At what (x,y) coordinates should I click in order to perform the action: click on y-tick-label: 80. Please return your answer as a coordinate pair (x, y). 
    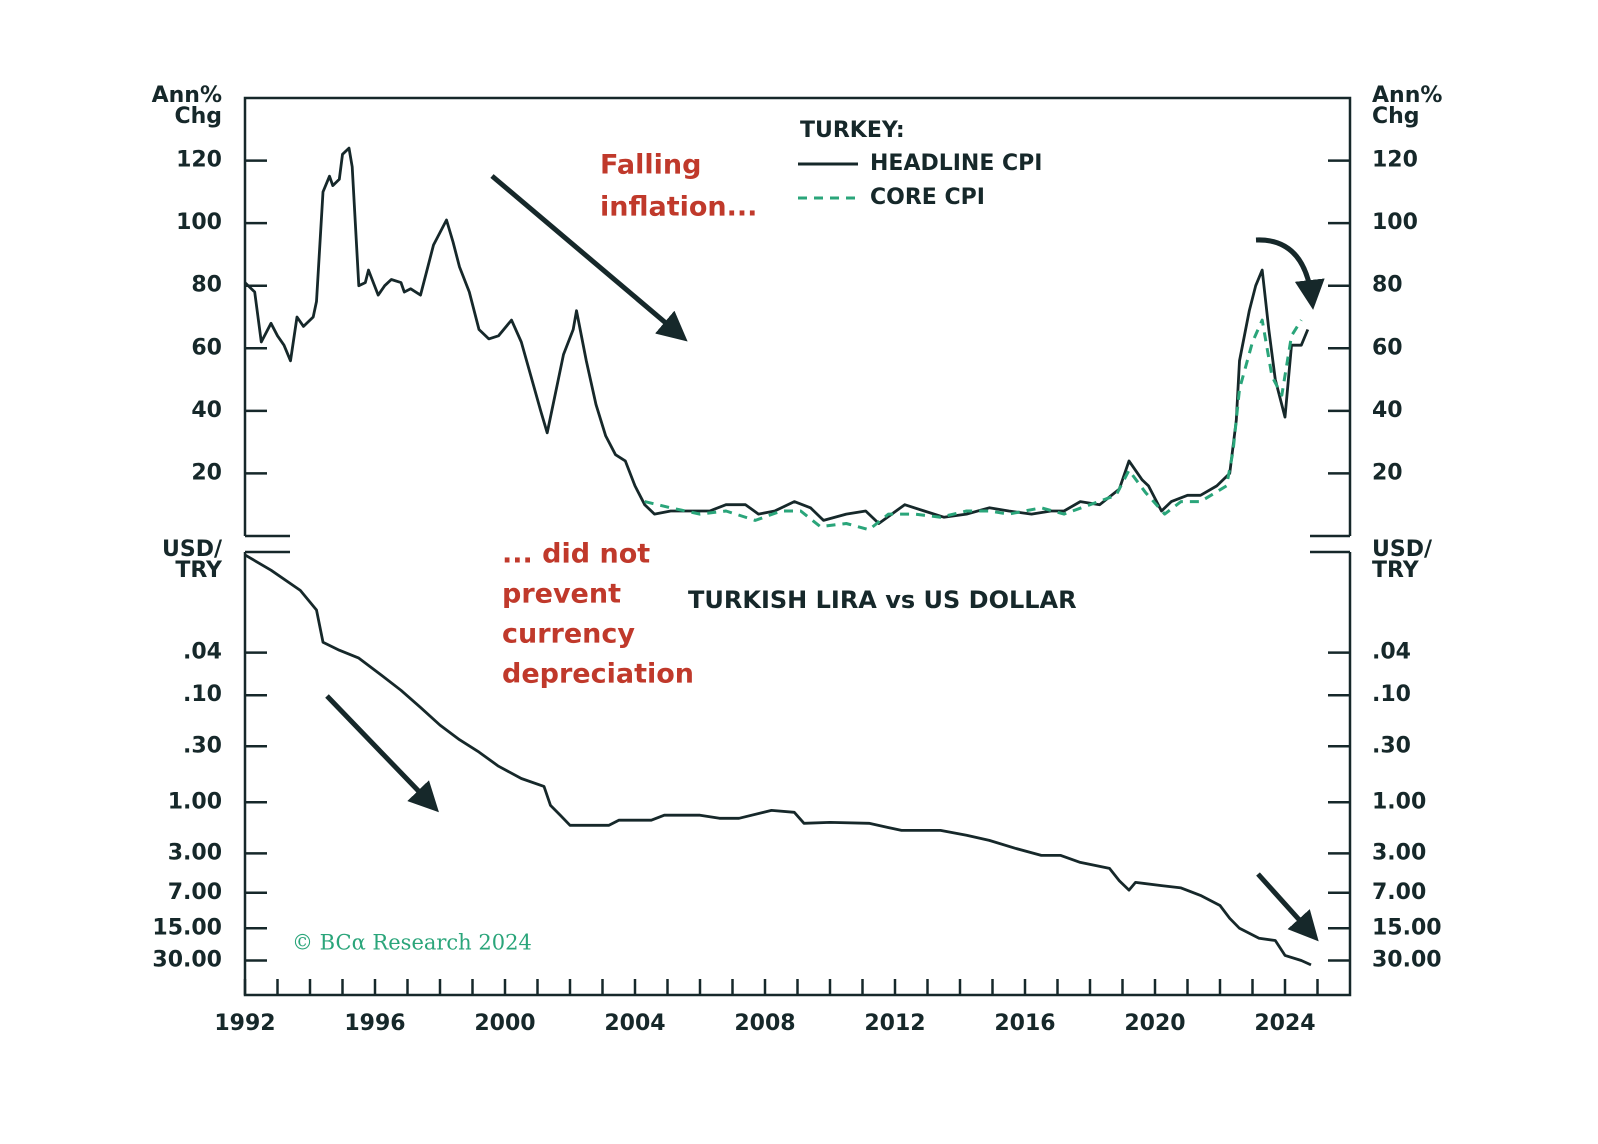
    Looking at the image, I should click on (206, 285).